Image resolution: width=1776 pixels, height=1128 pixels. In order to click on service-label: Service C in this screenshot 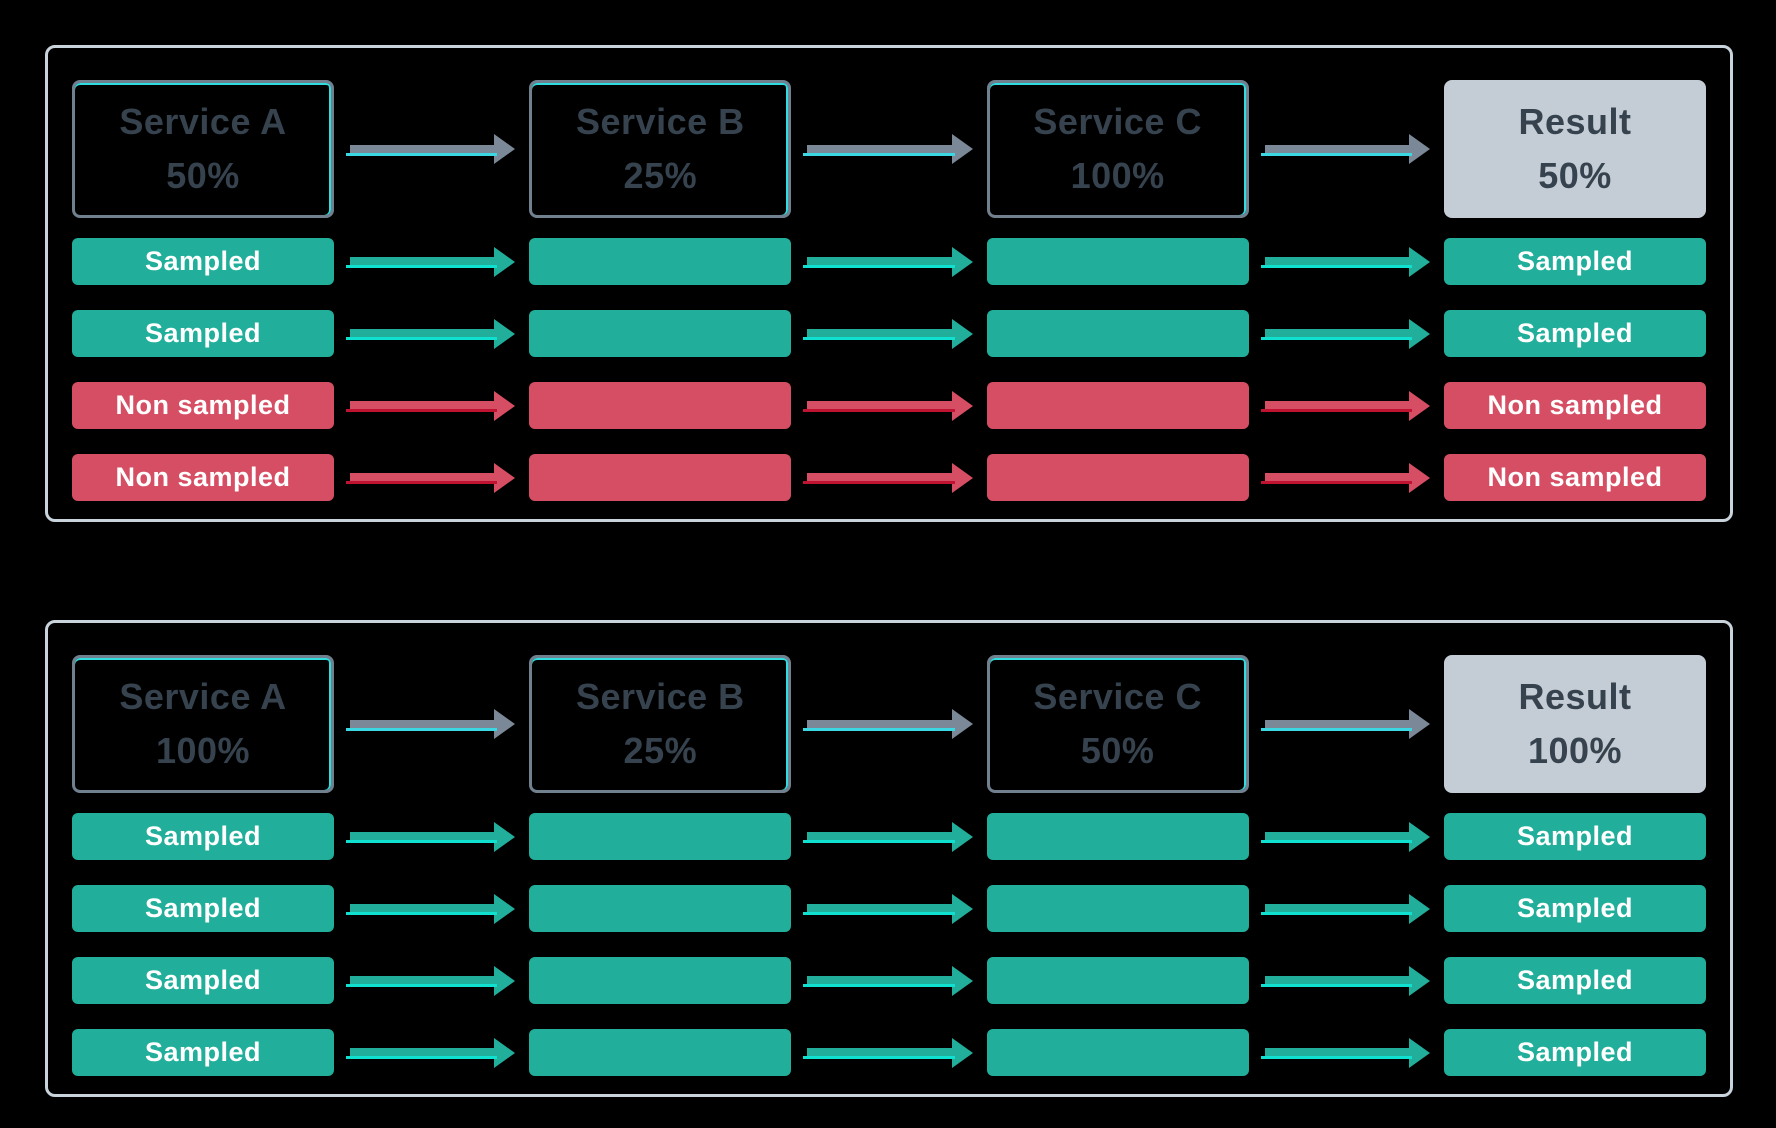, I will do `click(1117, 696)`.